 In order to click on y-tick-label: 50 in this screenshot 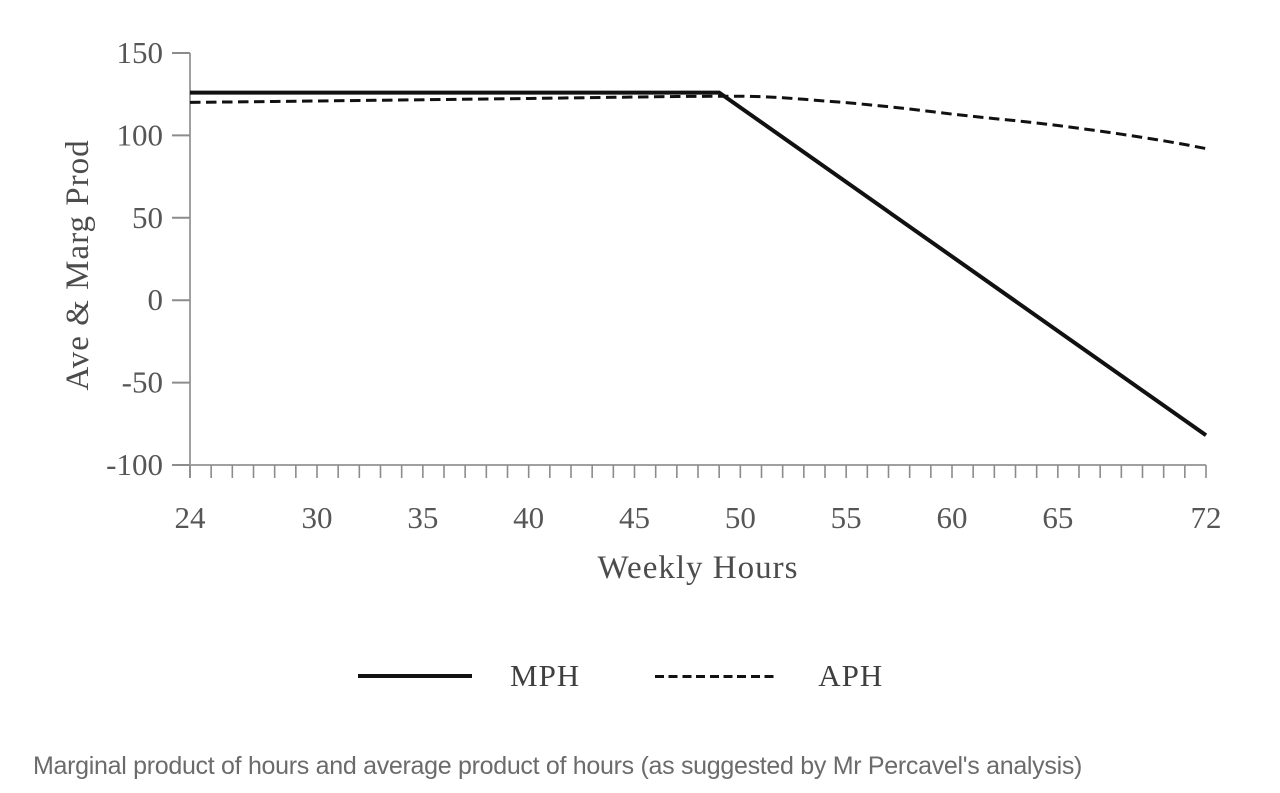, I will do `click(147, 217)`.